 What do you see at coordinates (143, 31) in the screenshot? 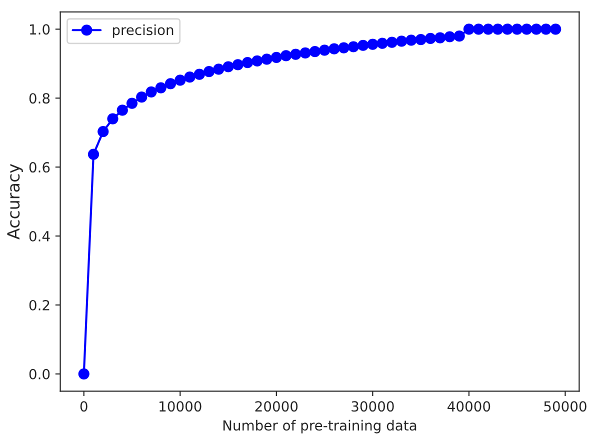
I see `legend-label: precision` at bounding box center [143, 31].